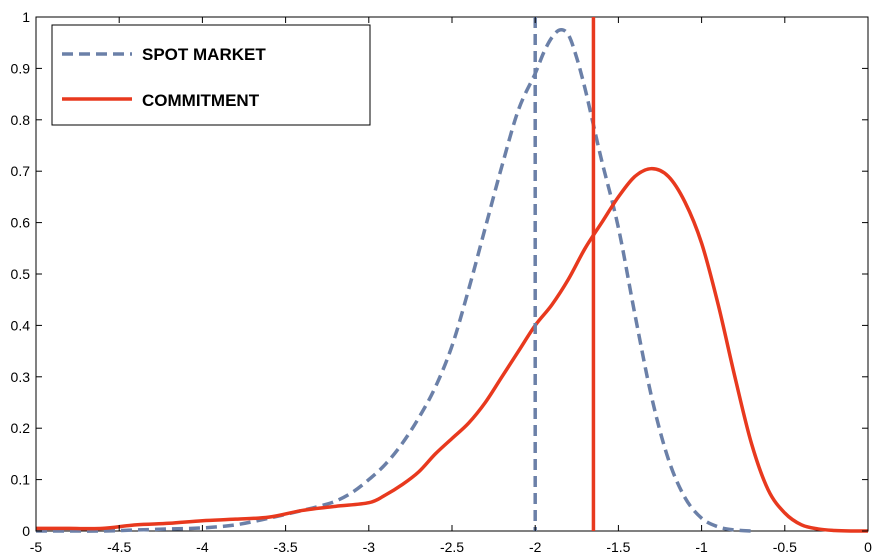  Describe the element at coordinates (21, 171) in the screenshot. I see `y-tick-label: 0.7` at that location.